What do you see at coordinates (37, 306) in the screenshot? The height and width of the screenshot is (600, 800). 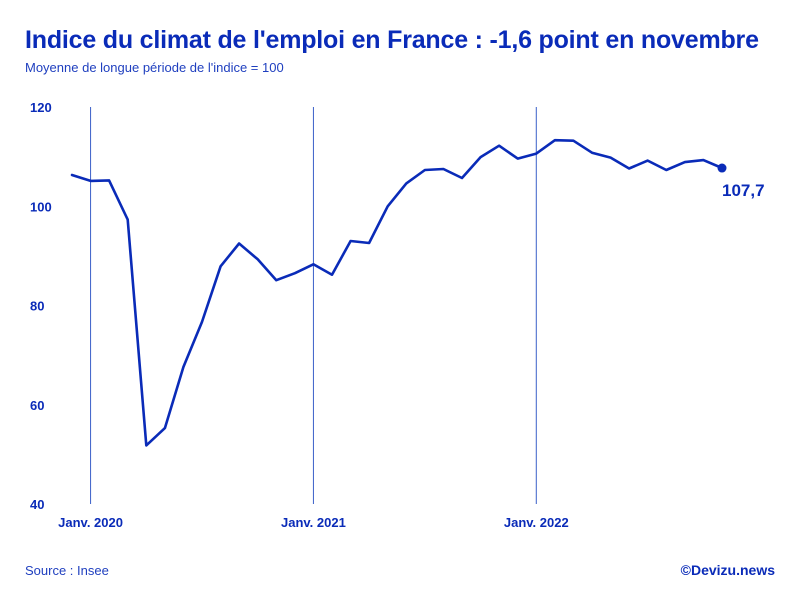 I see `y-tick-label: 80` at bounding box center [37, 306].